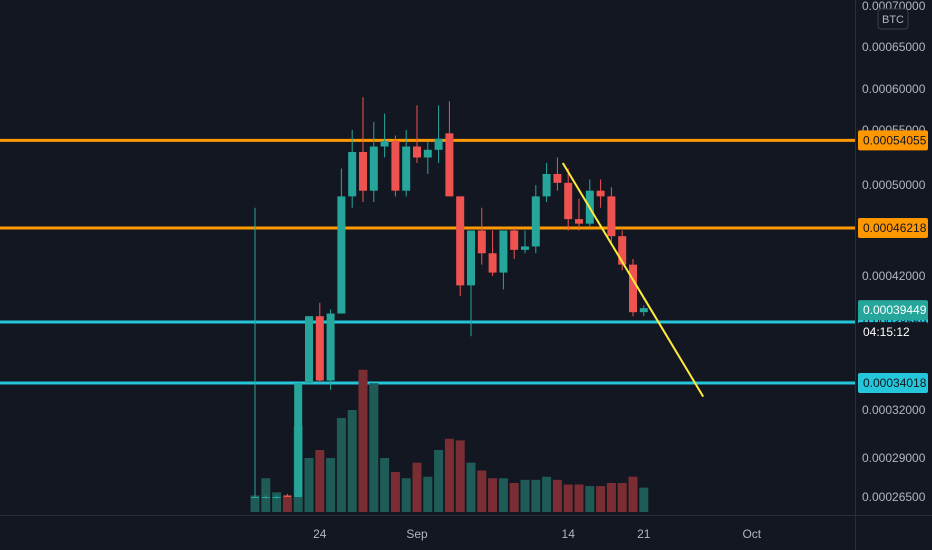 Image resolution: width=932 pixels, height=550 pixels. What do you see at coordinates (894, 6) in the screenshot?
I see `y-tick-label: 0.00070000` at bounding box center [894, 6].